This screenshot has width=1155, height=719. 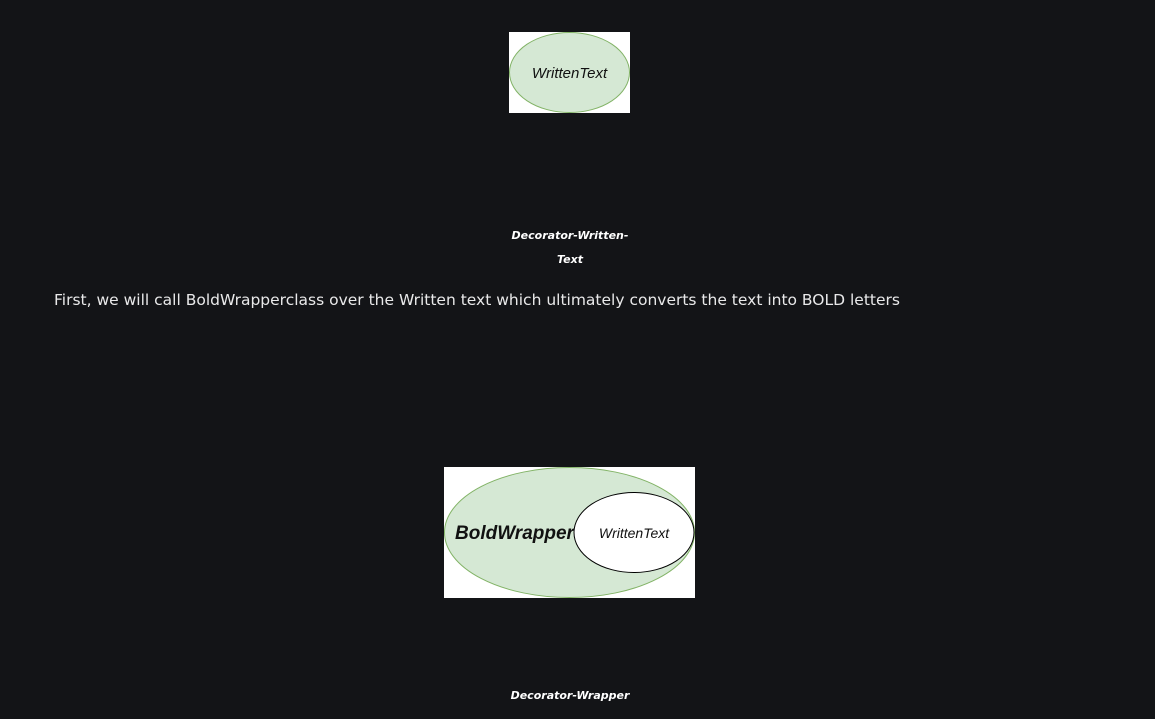 I want to click on bold-wrapper-svg: BoldWrapper WrittenText, so click(x=569, y=532).